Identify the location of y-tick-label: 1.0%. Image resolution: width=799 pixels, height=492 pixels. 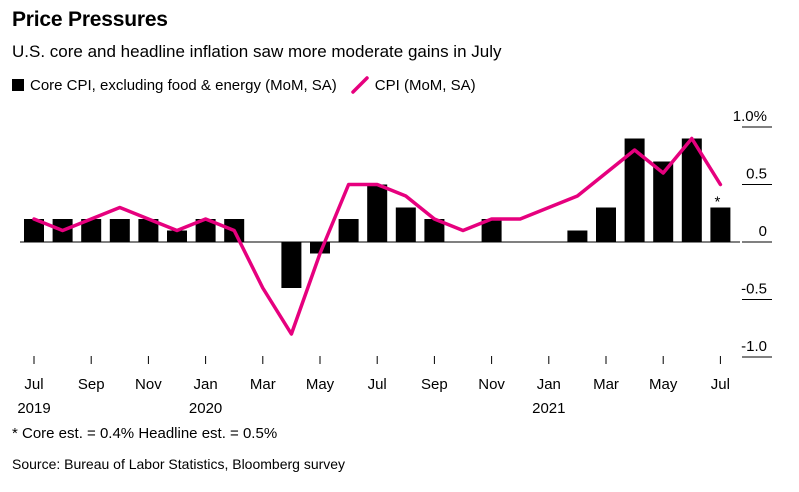
(750, 116).